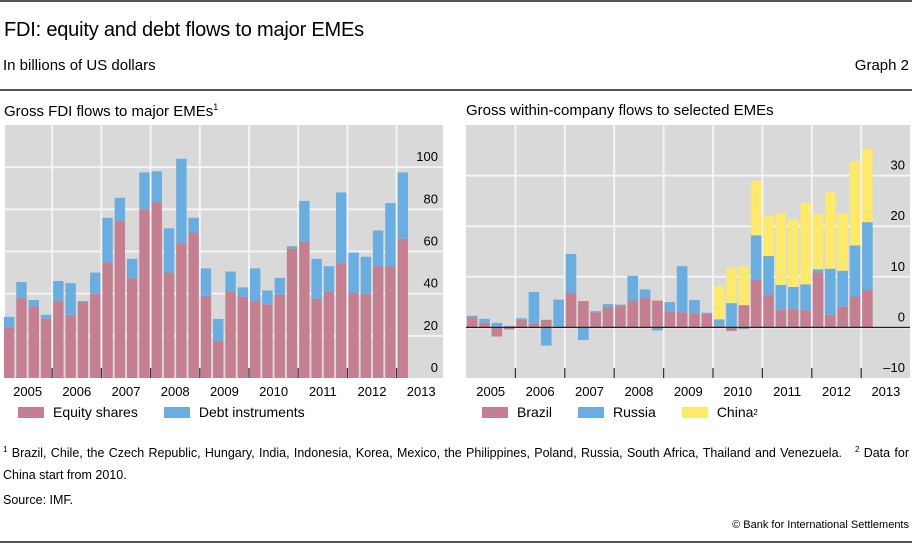 The height and width of the screenshot is (546, 912). Describe the element at coordinates (76, 391) in the screenshot. I see `left-x-tick-label: 2006` at that location.